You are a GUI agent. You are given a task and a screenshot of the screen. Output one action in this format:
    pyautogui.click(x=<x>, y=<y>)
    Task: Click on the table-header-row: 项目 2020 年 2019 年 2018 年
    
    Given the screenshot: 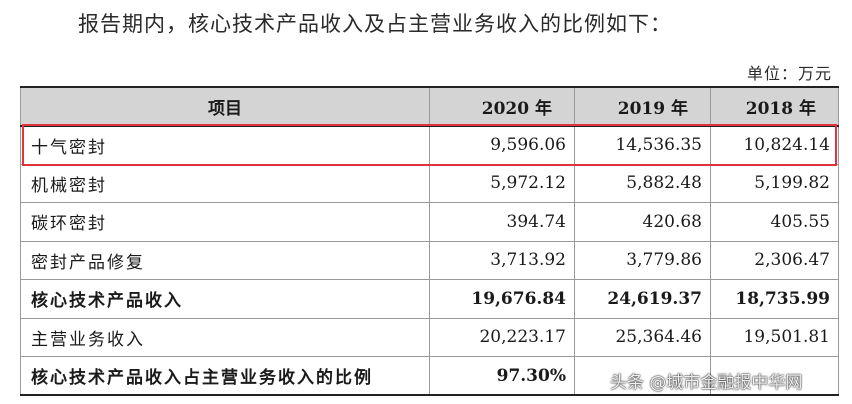 What is the action you would take?
    pyautogui.click(x=429, y=106)
    